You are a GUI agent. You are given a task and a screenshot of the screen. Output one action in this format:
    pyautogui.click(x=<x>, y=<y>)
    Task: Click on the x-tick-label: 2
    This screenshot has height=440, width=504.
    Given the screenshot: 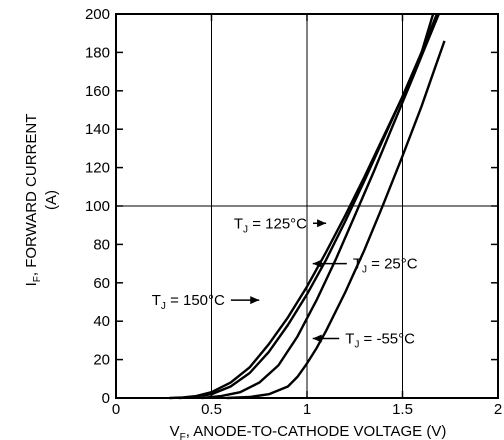 What is the action you would take?
    pyautogui.click(x=498, y=409)
    